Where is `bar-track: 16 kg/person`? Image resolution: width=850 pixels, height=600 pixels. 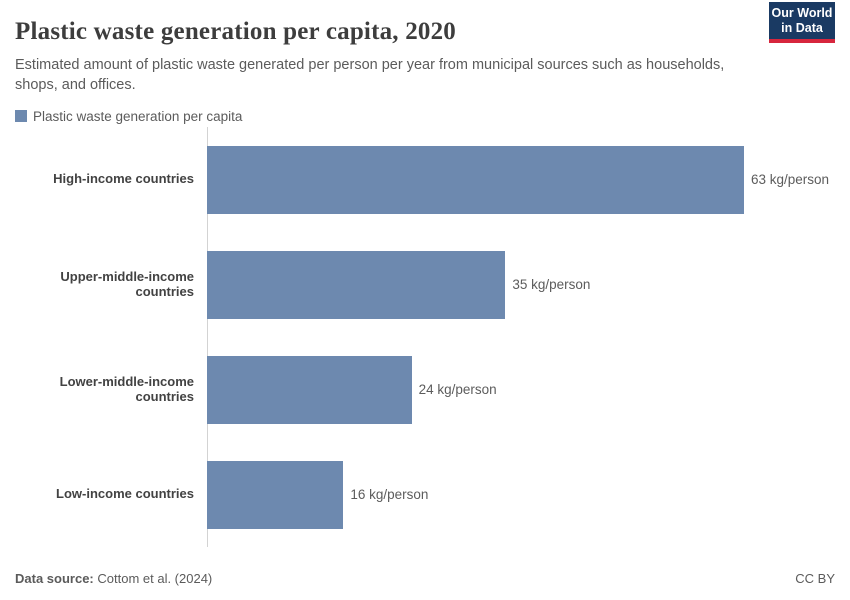
bar-track: 16 kg/person is located at coordinates (528, 494).